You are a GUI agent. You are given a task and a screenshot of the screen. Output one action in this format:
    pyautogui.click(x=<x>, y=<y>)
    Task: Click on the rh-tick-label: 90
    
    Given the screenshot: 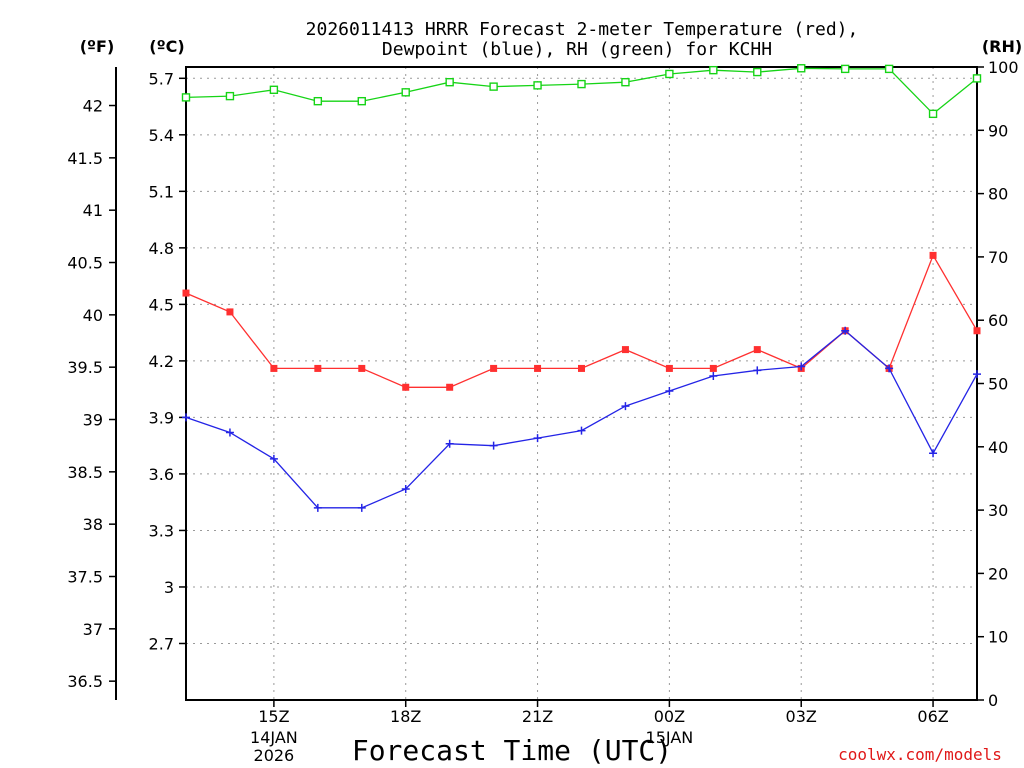 What is the action you would take?
    pyautogui.click(x=998, y=130)
    